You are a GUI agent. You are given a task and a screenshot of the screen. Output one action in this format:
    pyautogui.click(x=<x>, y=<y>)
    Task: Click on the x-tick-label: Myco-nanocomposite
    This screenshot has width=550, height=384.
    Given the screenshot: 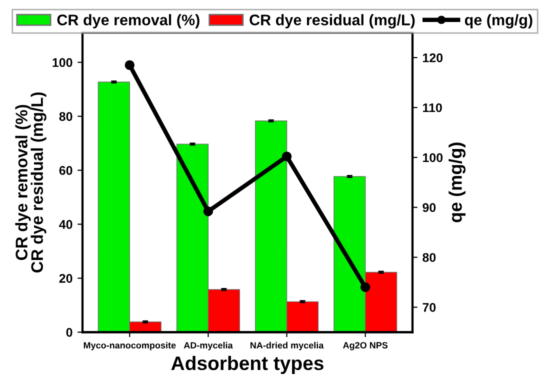 What is the action you would take?
    pyautogui.click(x=130, y=346)
    